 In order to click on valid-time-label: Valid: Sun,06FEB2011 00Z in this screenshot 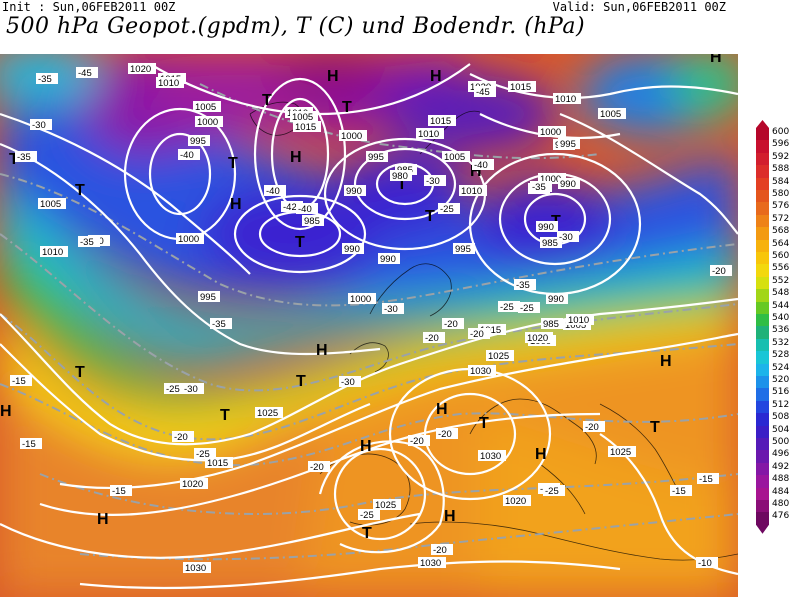, I will do `click(639, 7)`.